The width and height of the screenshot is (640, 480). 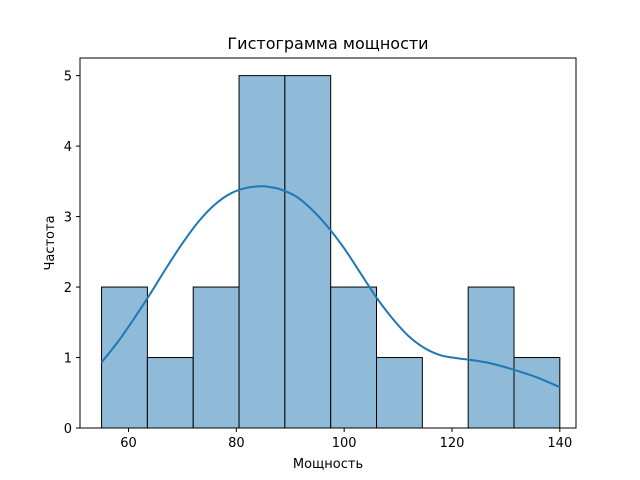 I want to click on x-tick-label: 60, so click(x=128, y=443).